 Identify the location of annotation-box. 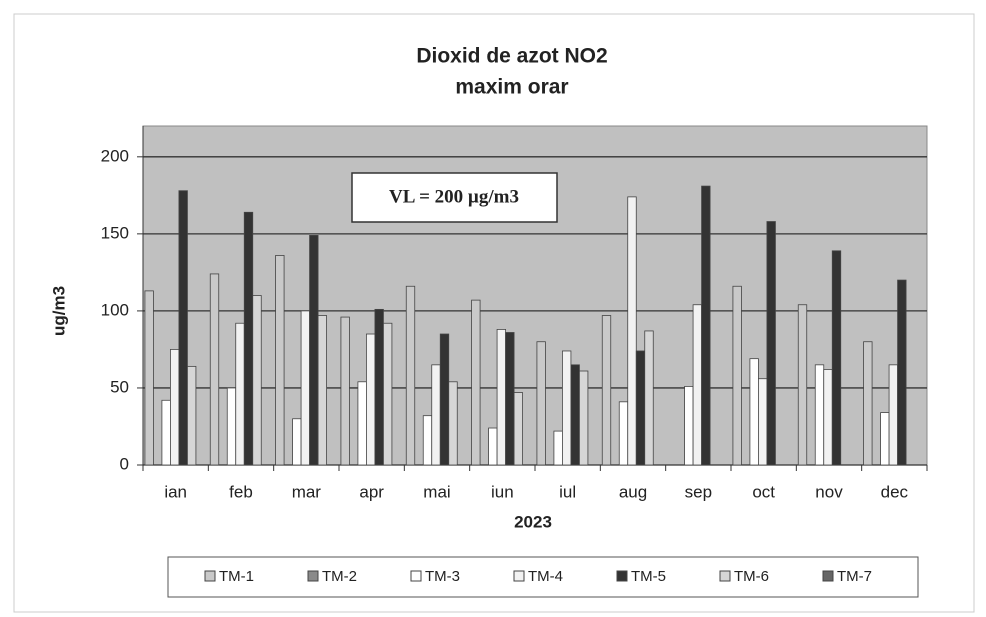
(454, 197).